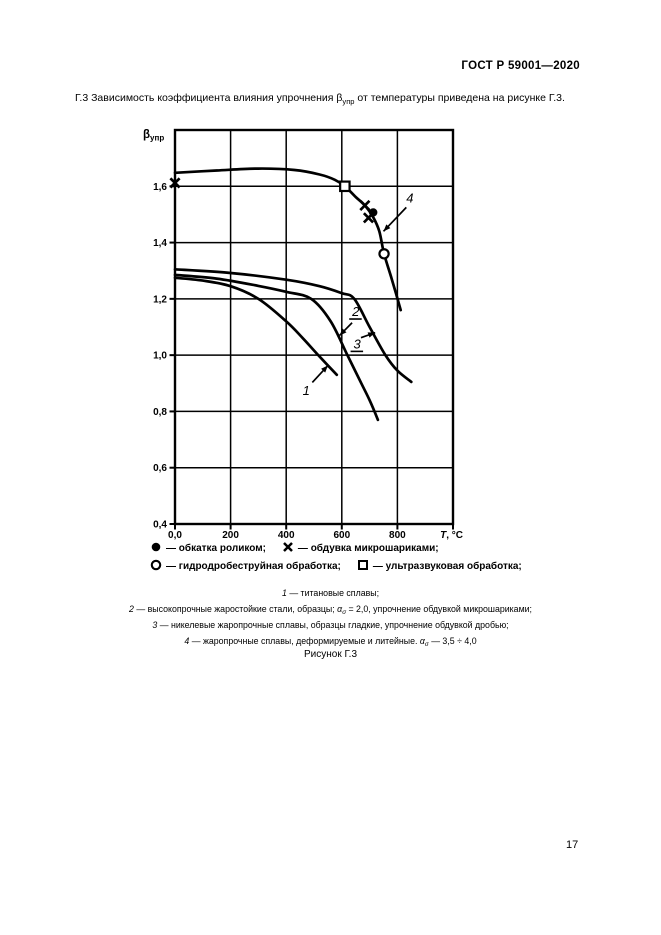 The width and height of the screenshot is (661, 935). I want to click on beta-subscript: упр, so click(348, 101).